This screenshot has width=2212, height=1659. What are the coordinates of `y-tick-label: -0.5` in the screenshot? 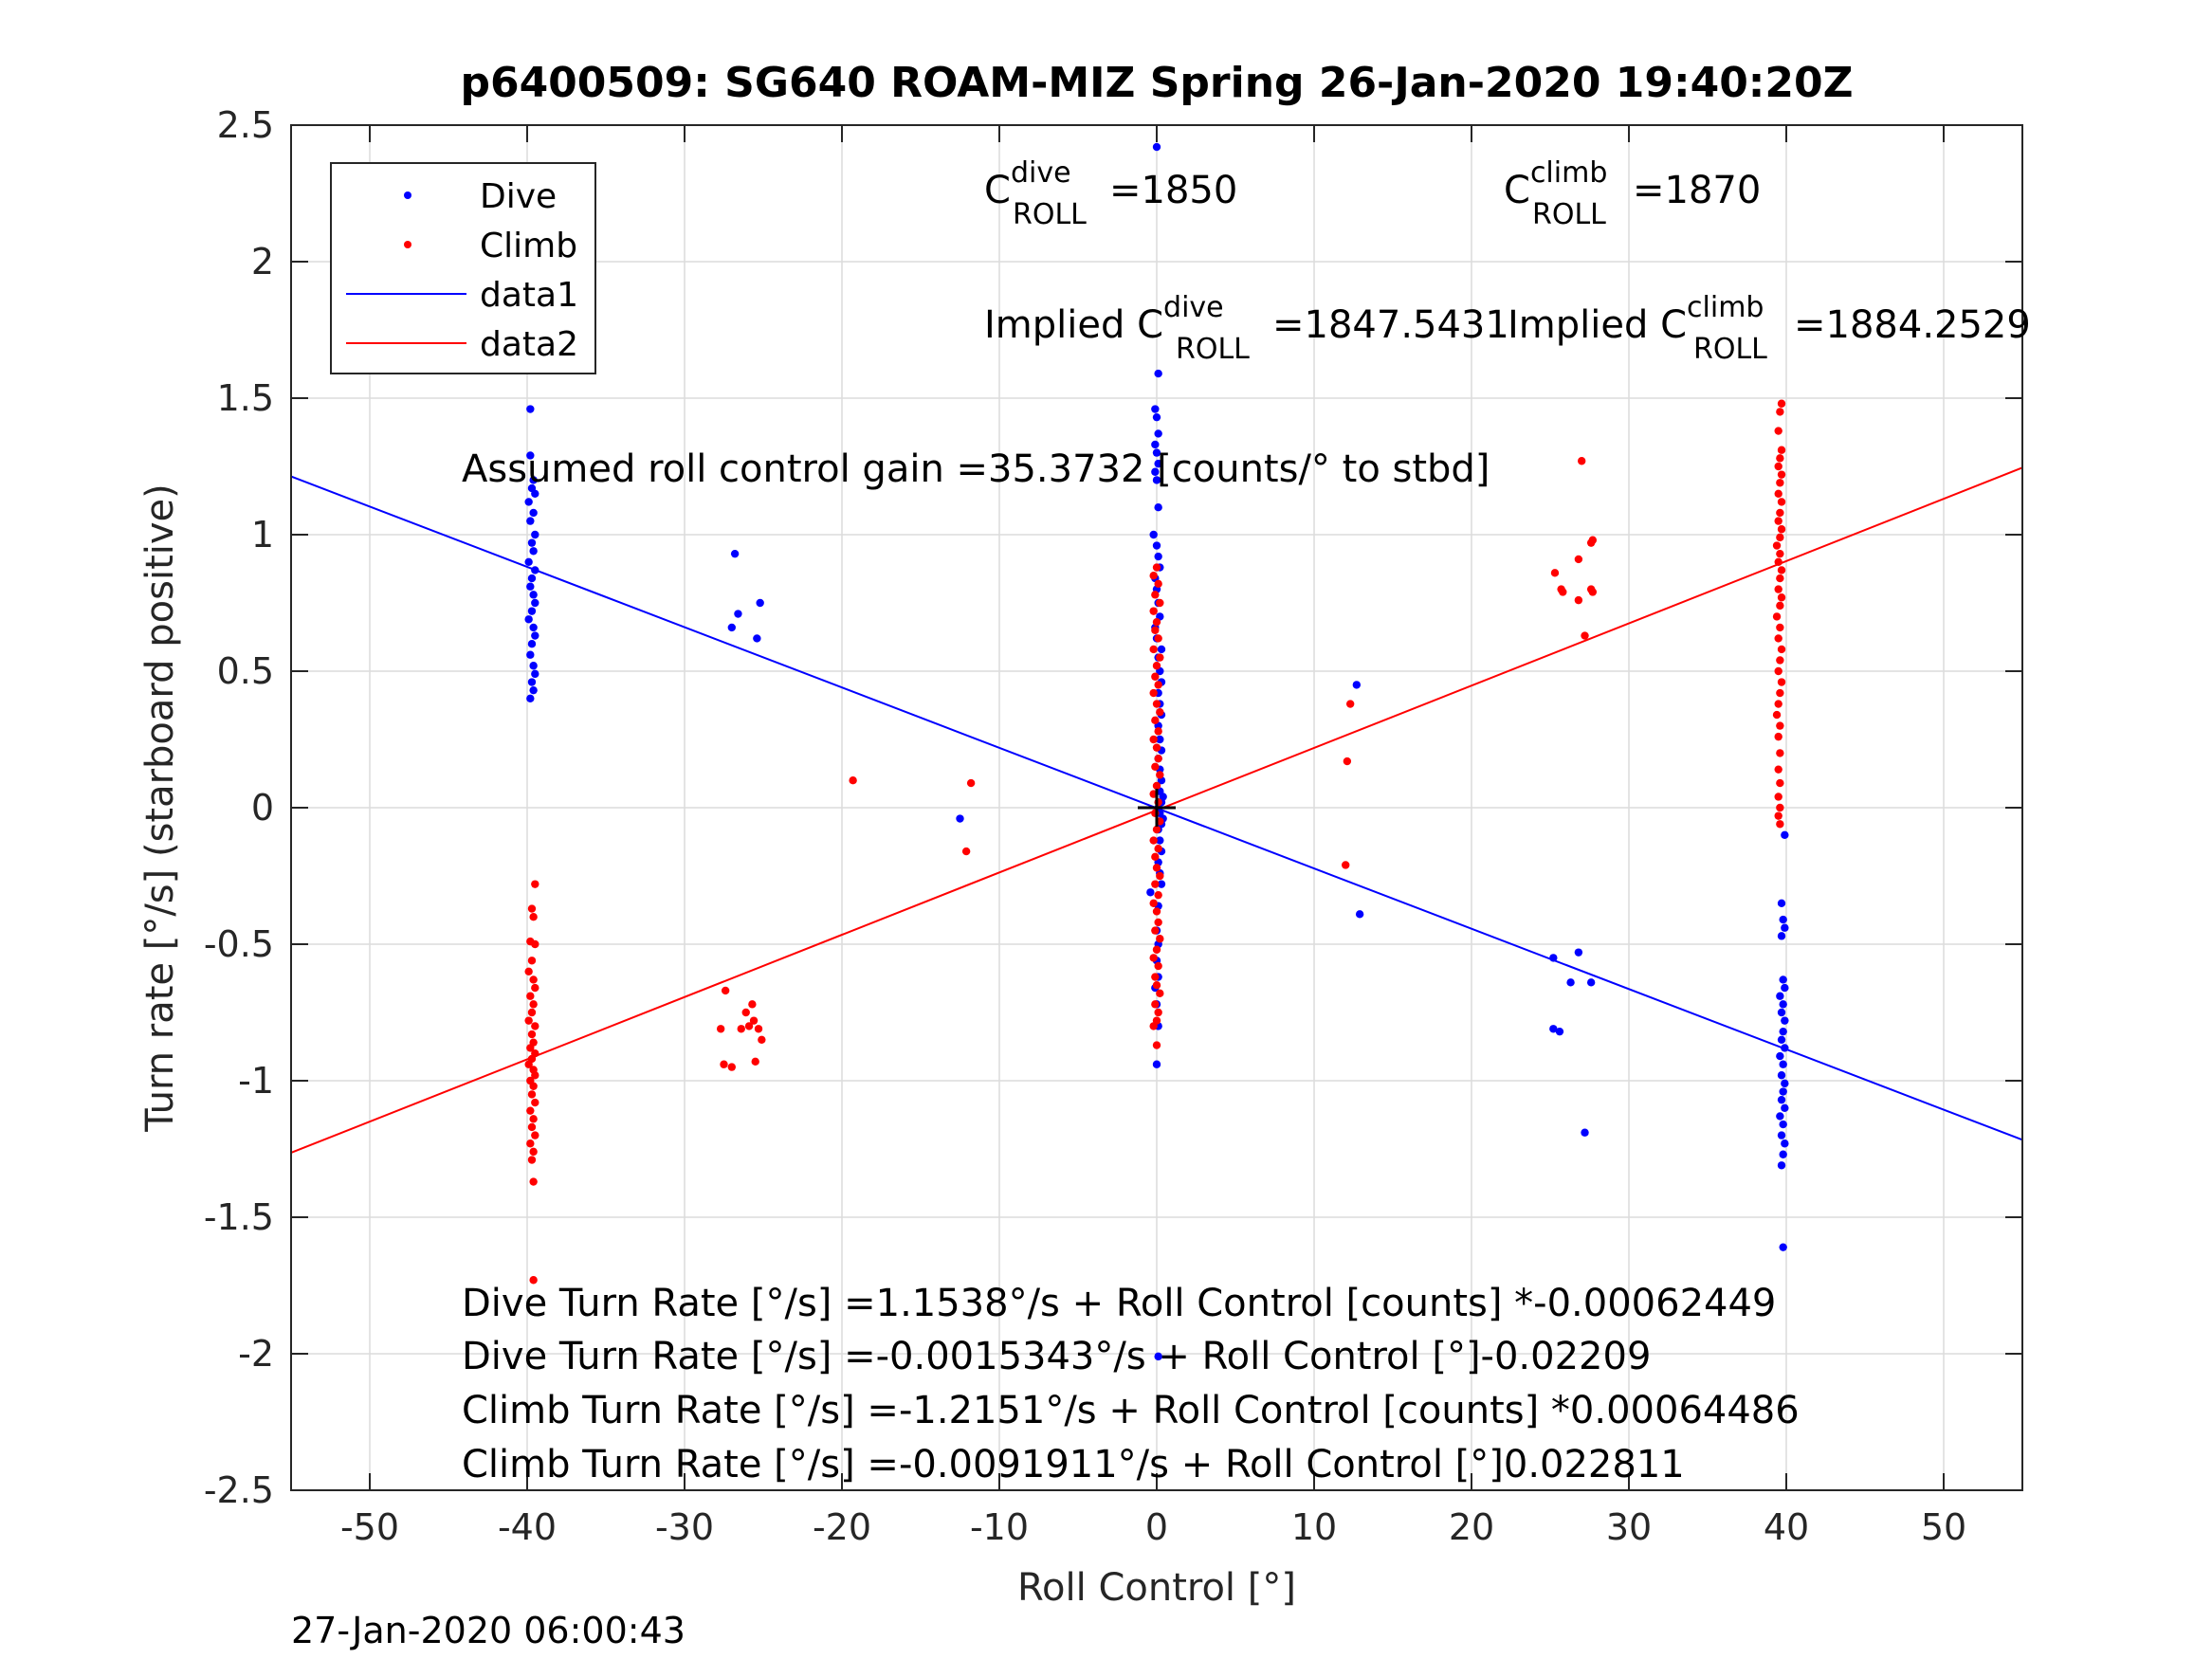 It's located at (239, 944).